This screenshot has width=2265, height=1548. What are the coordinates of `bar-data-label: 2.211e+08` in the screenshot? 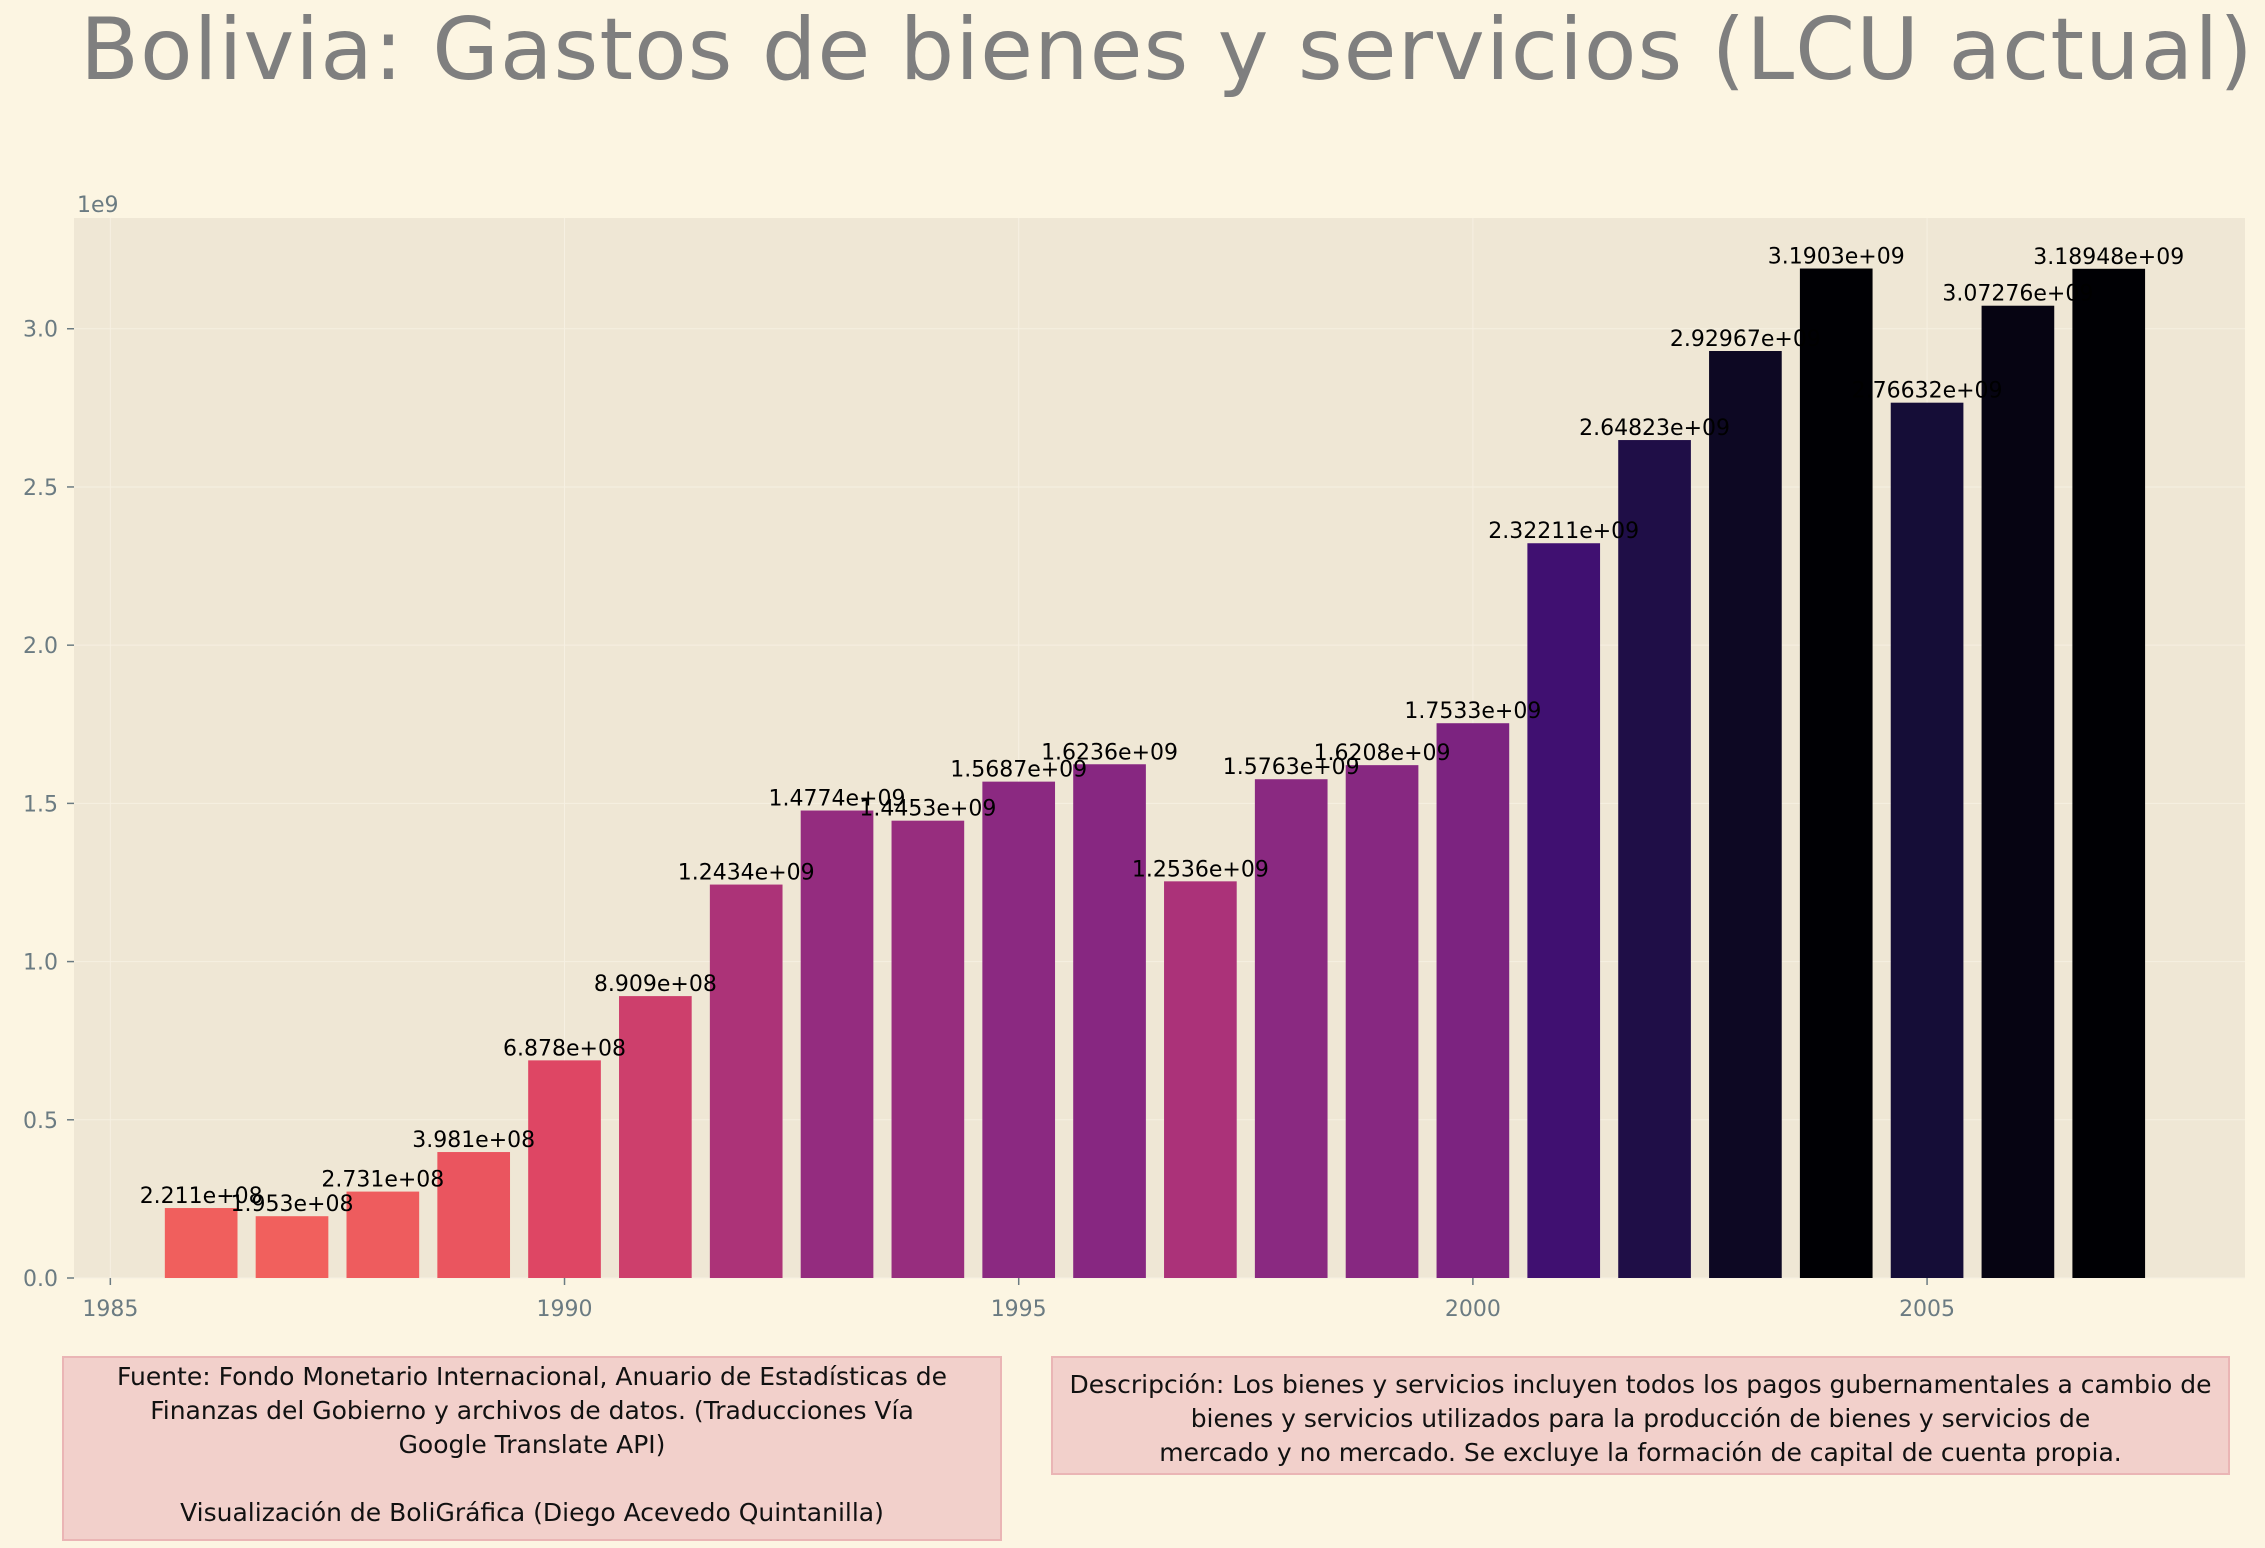 It's located at (201, 1196).